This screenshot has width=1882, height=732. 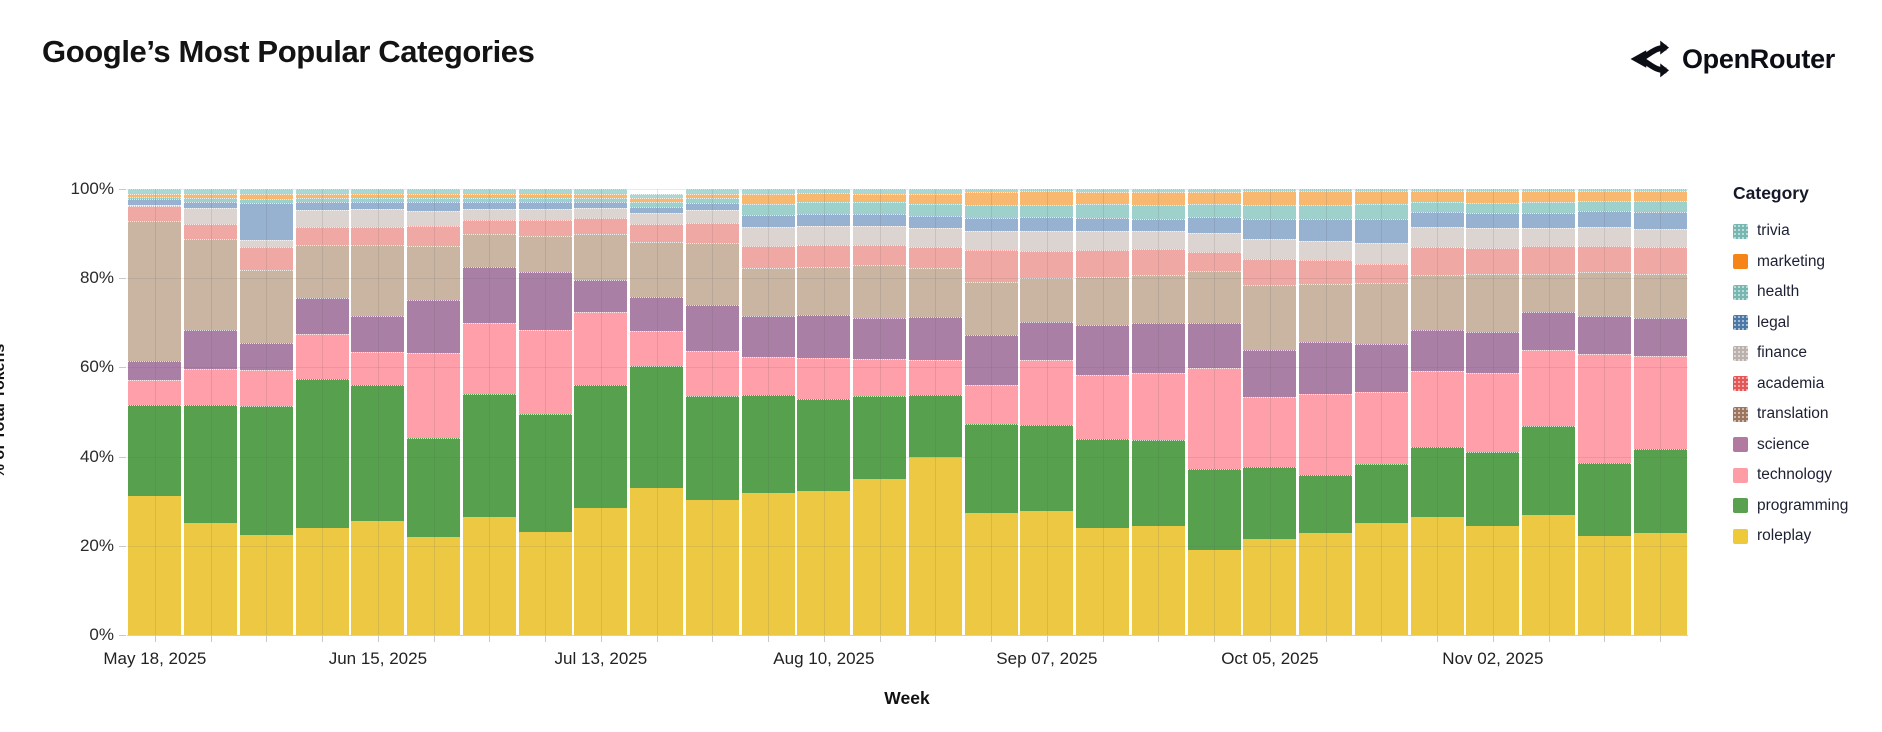 I want to click on legend-item-legal: legal, so click(x=1790, y=323).